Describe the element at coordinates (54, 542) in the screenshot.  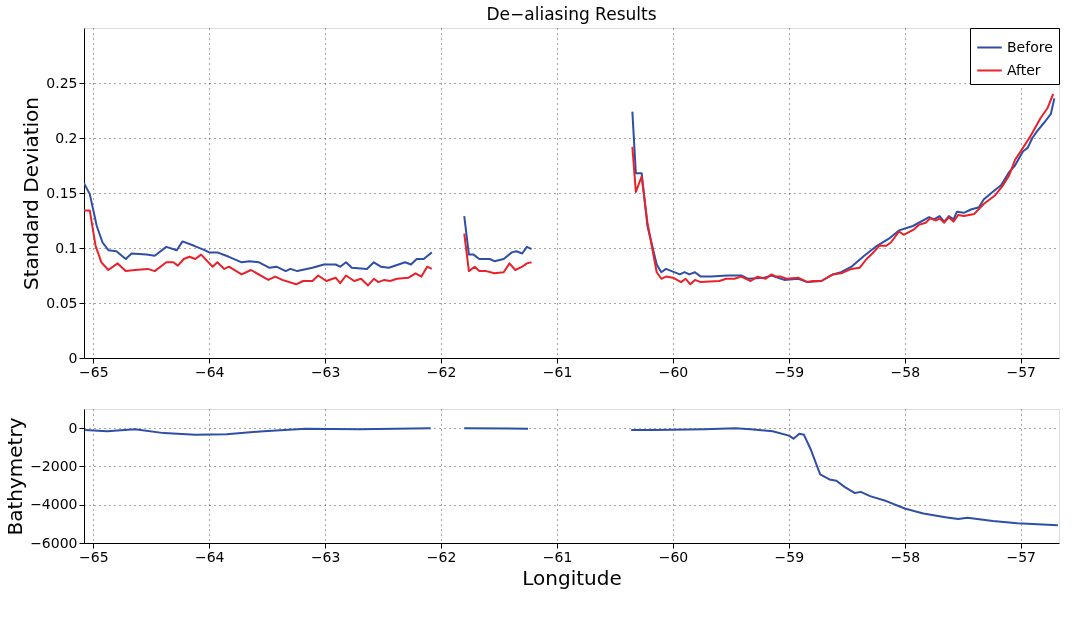
I see `y-tick-label: −6000` at that location.